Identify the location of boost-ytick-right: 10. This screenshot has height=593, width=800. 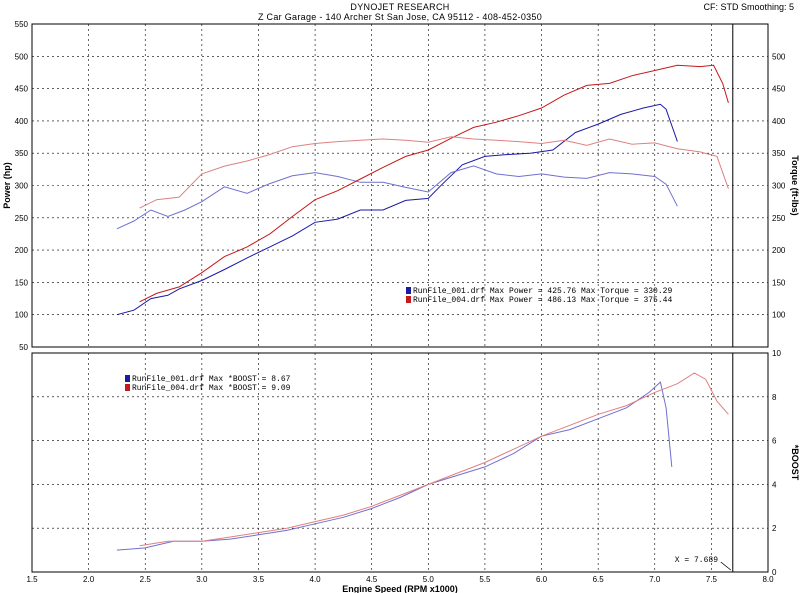
(776, 353).